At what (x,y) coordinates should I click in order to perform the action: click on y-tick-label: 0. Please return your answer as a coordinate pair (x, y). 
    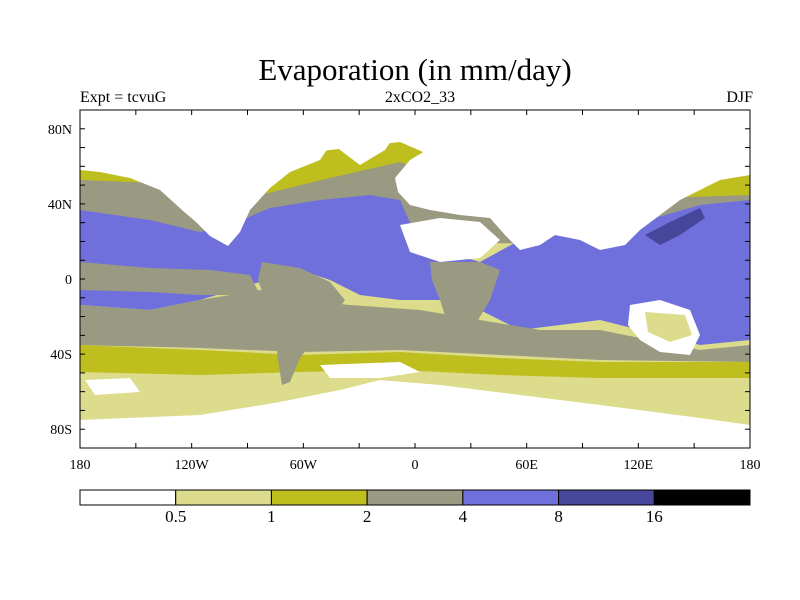
    Looking at the image, I should click on (68, 280).